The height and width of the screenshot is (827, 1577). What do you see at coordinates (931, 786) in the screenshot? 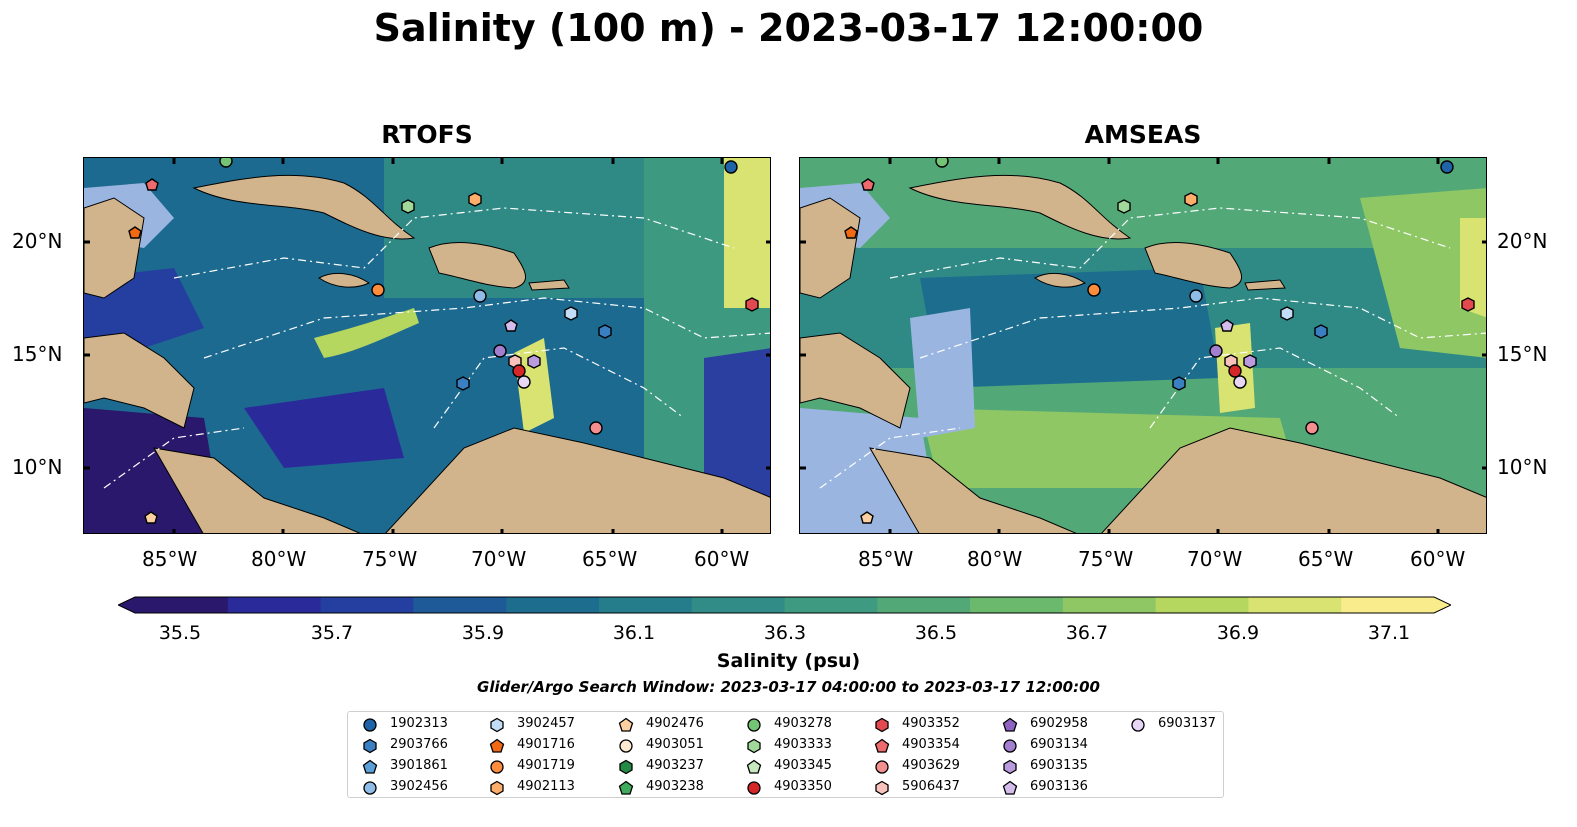
I see `legend-item-label: 5906437` at bounding box center [931, 786].